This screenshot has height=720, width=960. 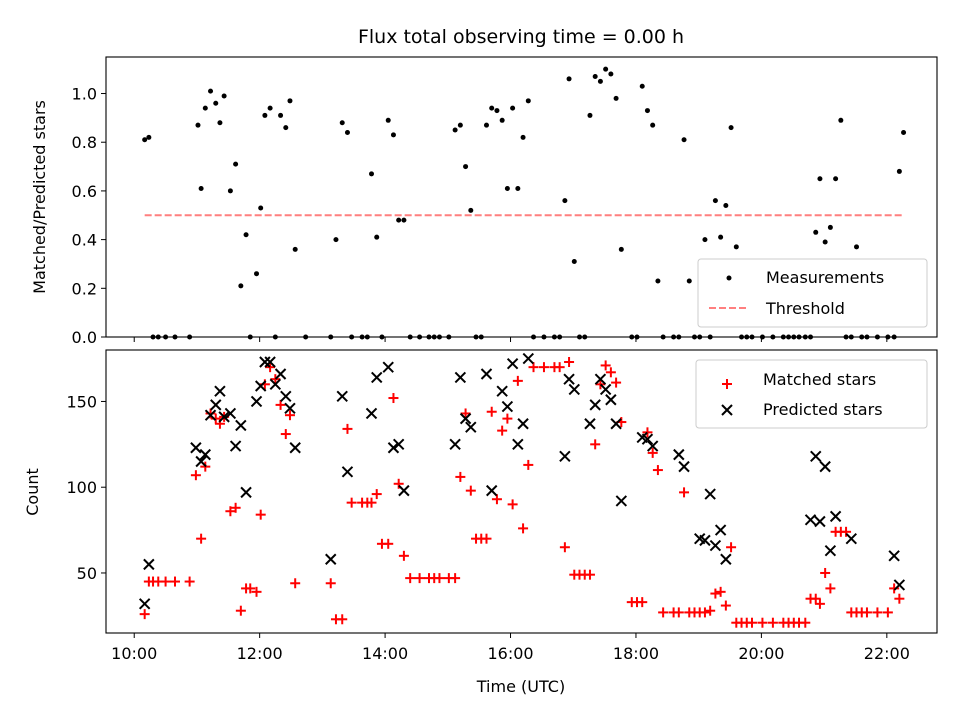 I want to click on count-y-ticks: 50 100 150, so click(x=86, y=487).